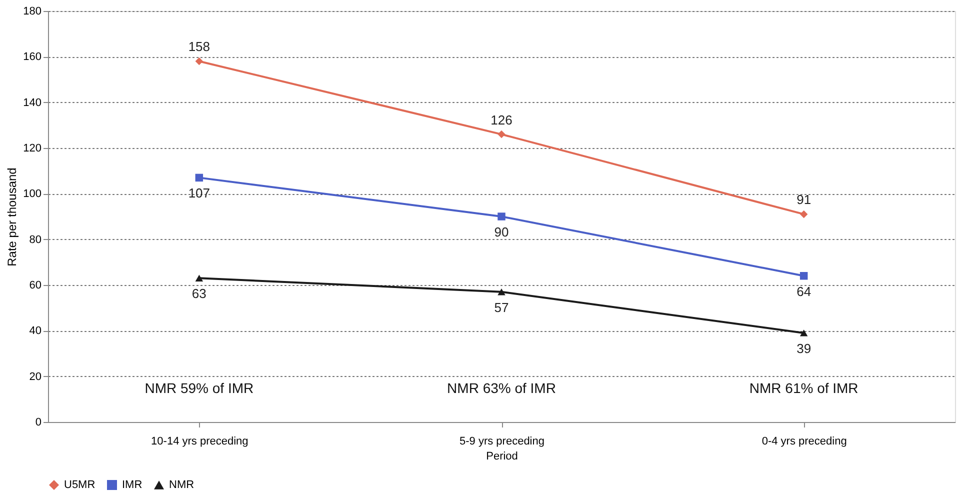  I want to click on annotation: NMR 63% of IMR, so click(501, 388).